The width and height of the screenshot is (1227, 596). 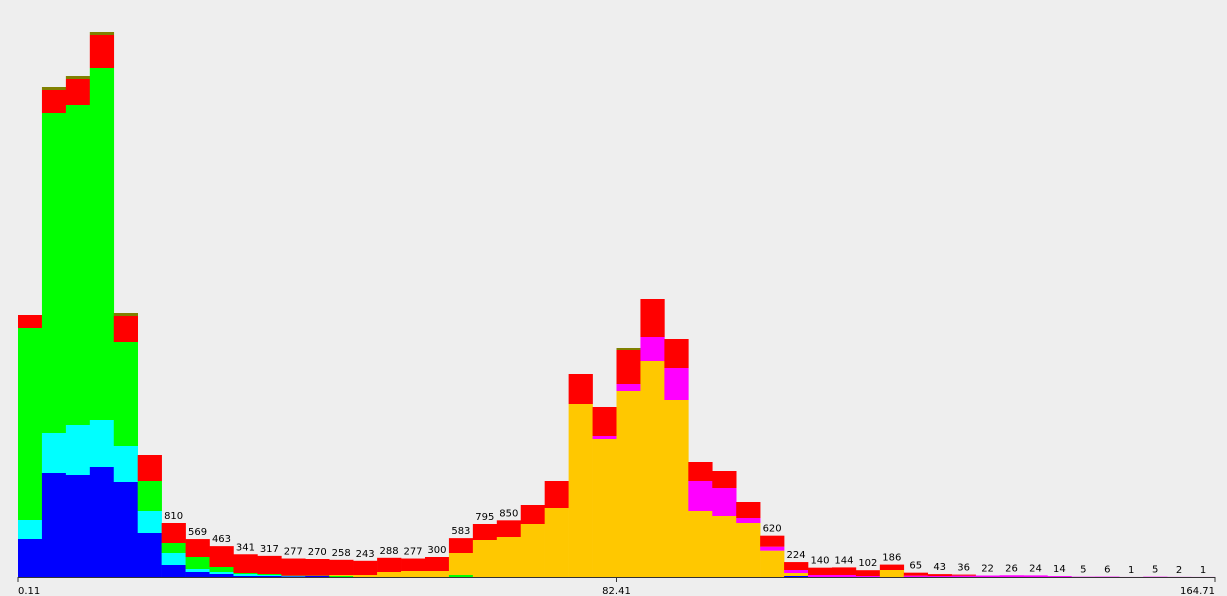 What do you see at coordinates (616, 591) in the screenshot?
I see `x-tick-label: 82.41` at bounding box center [616, 591].